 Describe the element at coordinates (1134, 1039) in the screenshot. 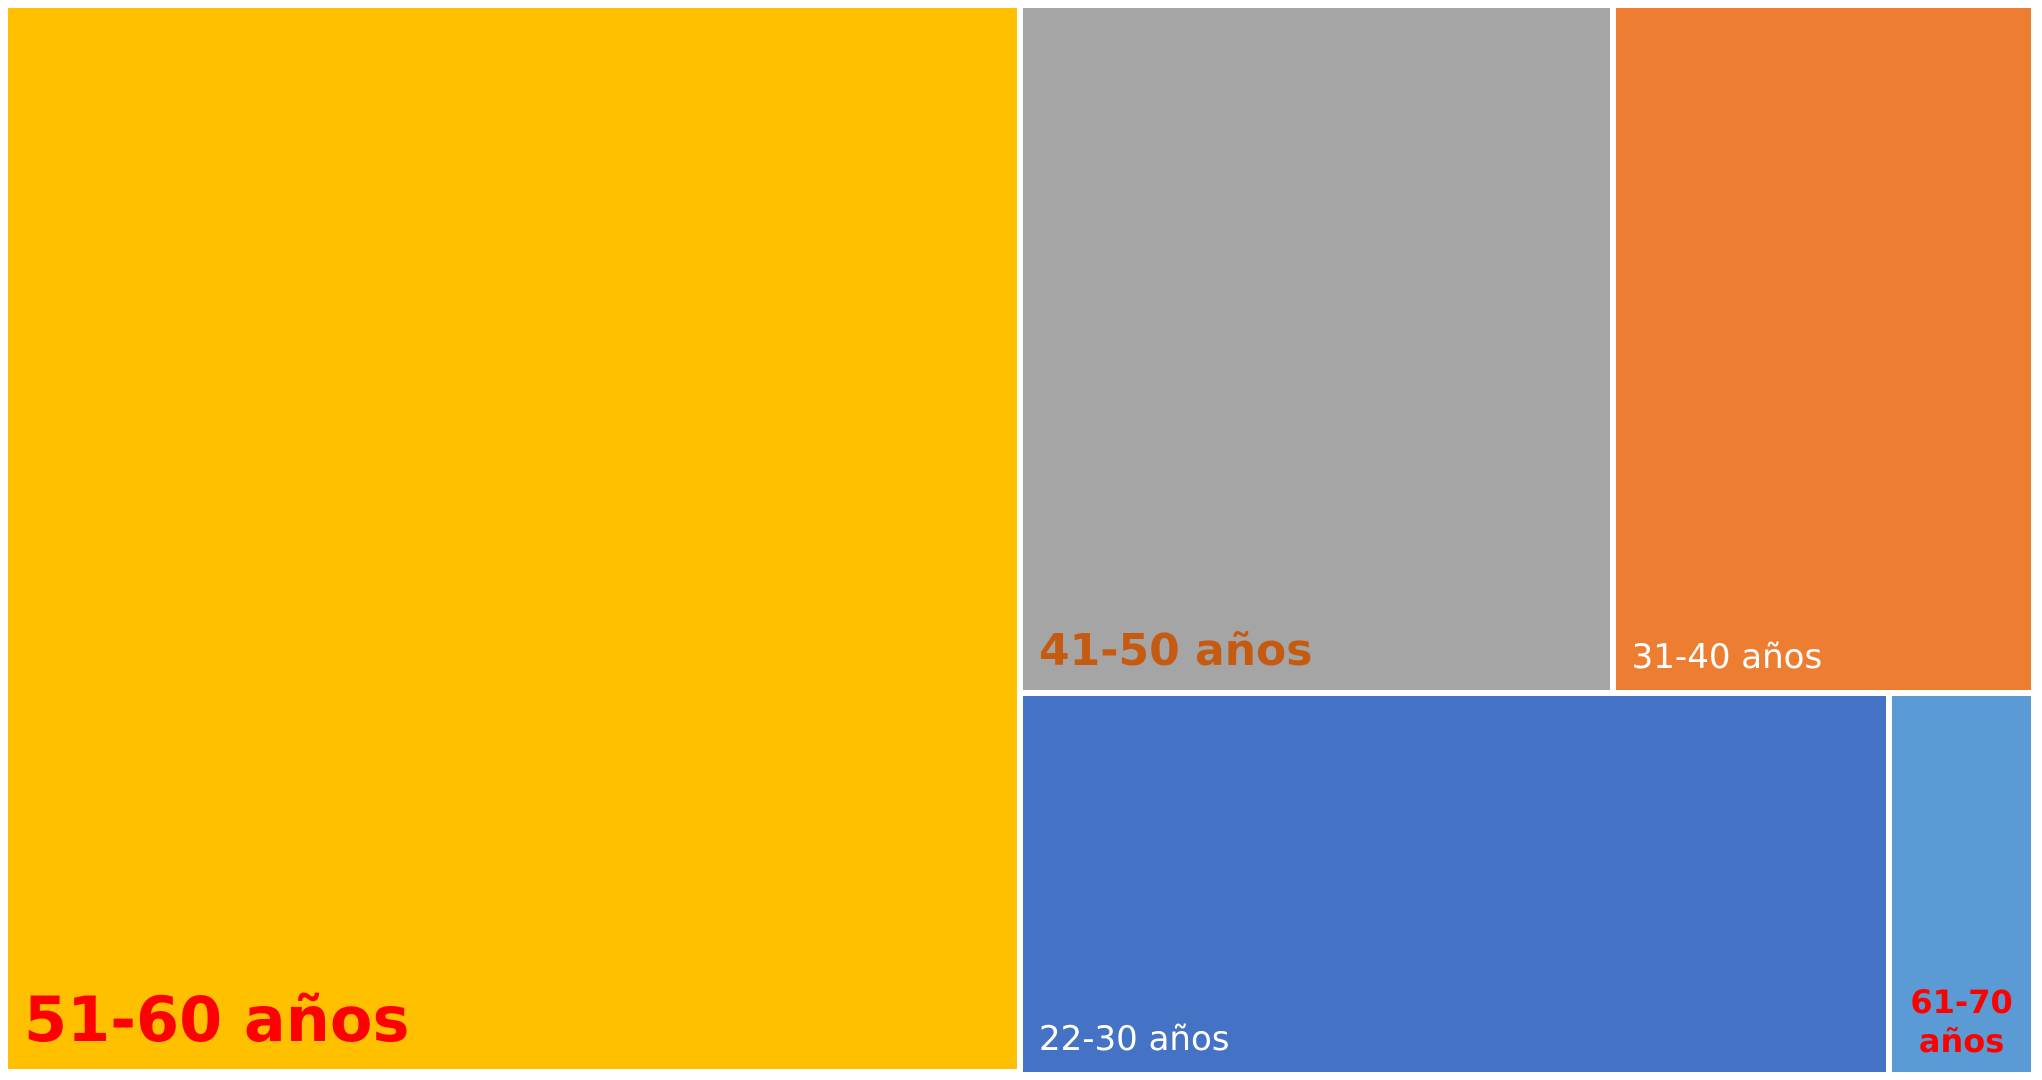

I see `tile-label-22-30: 22-30 años` at that location.